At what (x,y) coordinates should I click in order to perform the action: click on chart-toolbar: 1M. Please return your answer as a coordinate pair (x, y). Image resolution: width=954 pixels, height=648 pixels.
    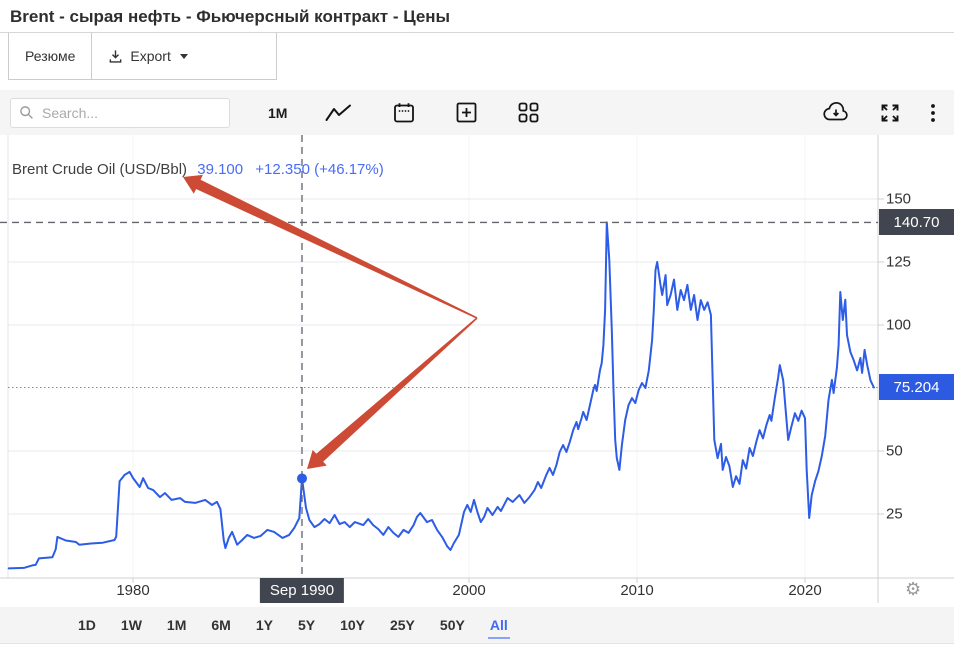
    Looking at the image, I should click on (477, 112).